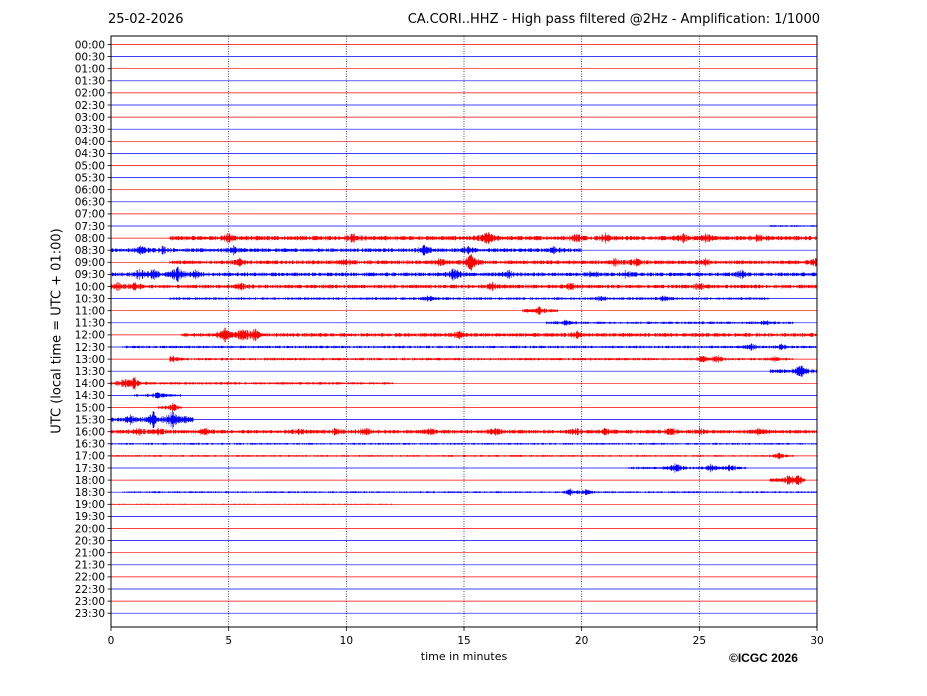 Image resolution: width=927 pixels, height=696 pixels. I want to click on y-tick-label: 19:00, so click(90, 505).